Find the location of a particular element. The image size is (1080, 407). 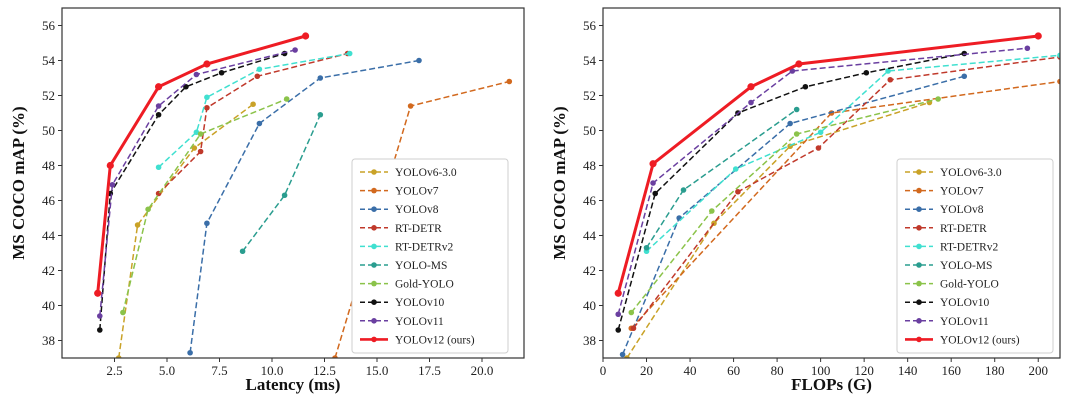

y-tick-label: 46 is located at coordinates (590, 200).